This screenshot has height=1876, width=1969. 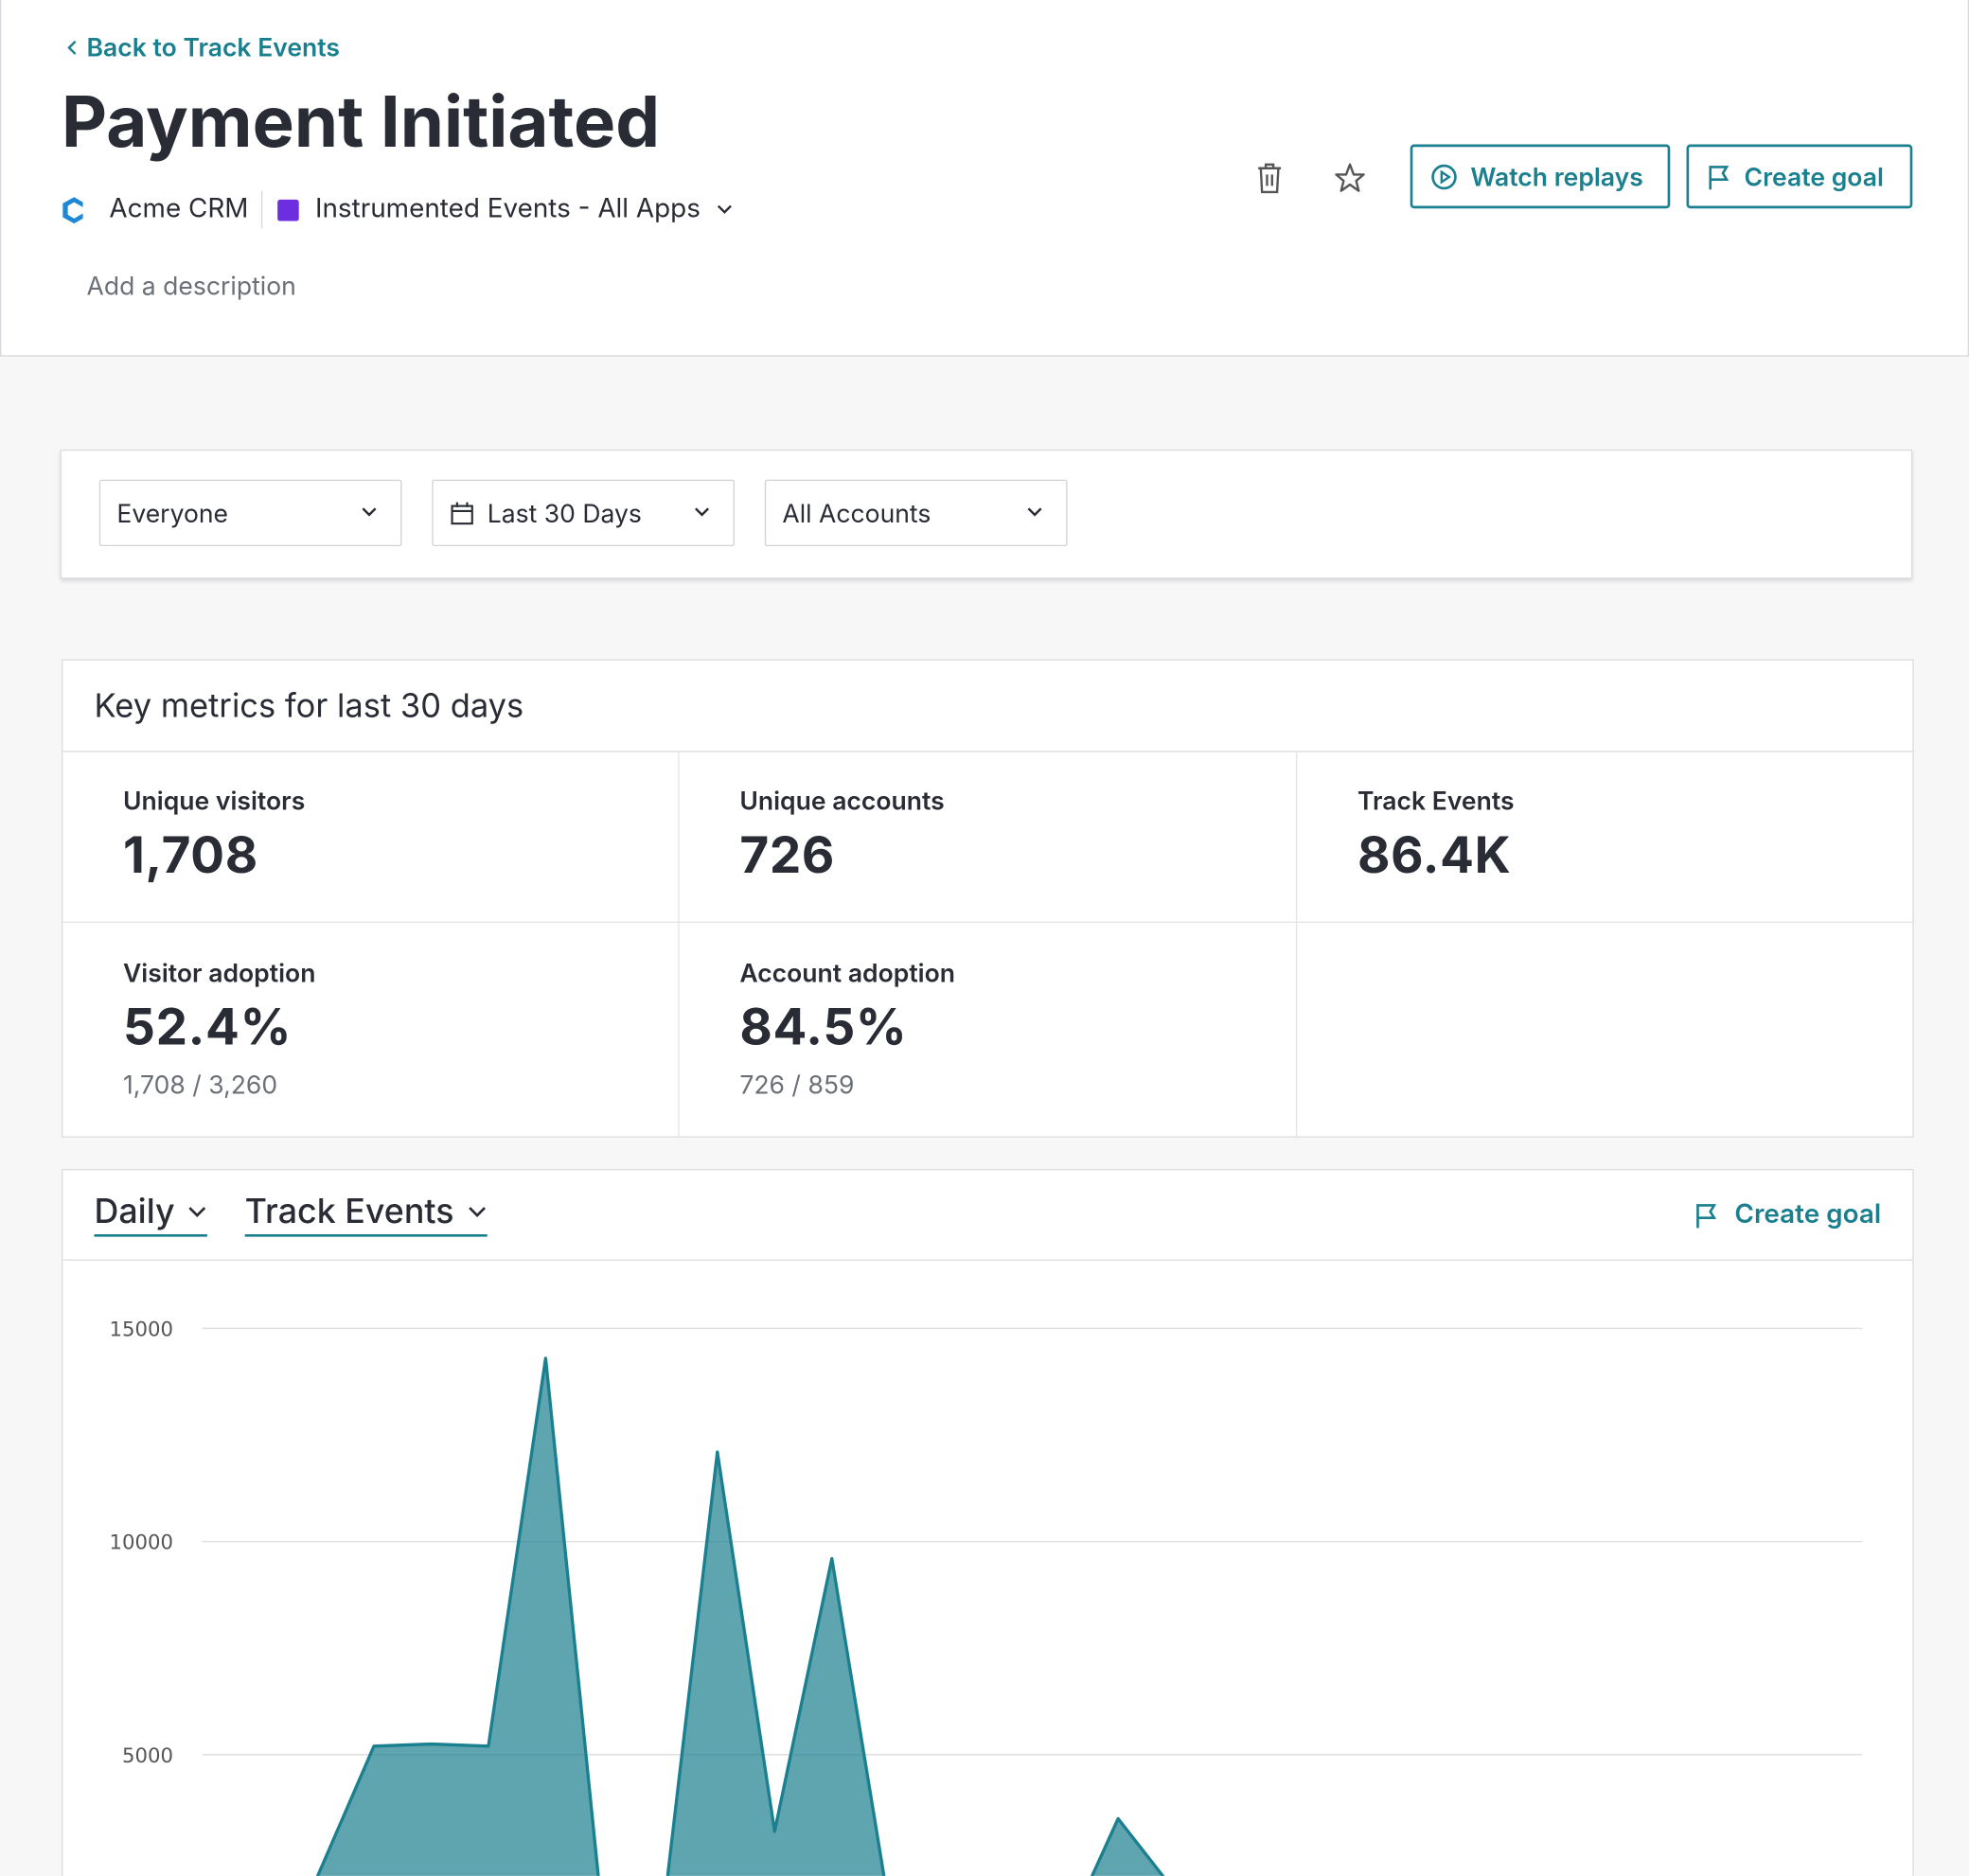 I want to click on app-name: Acme CRM, so click(x=179, y=209).